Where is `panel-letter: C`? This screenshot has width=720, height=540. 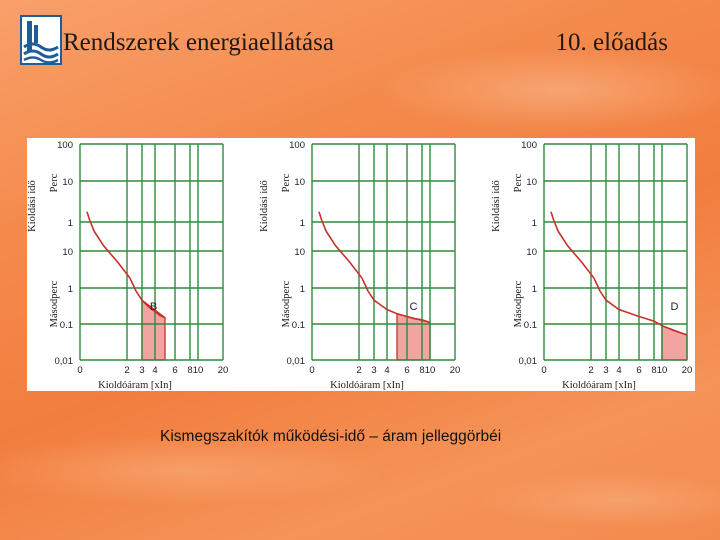 panel-letter: C is located at coordinates (414, 307).